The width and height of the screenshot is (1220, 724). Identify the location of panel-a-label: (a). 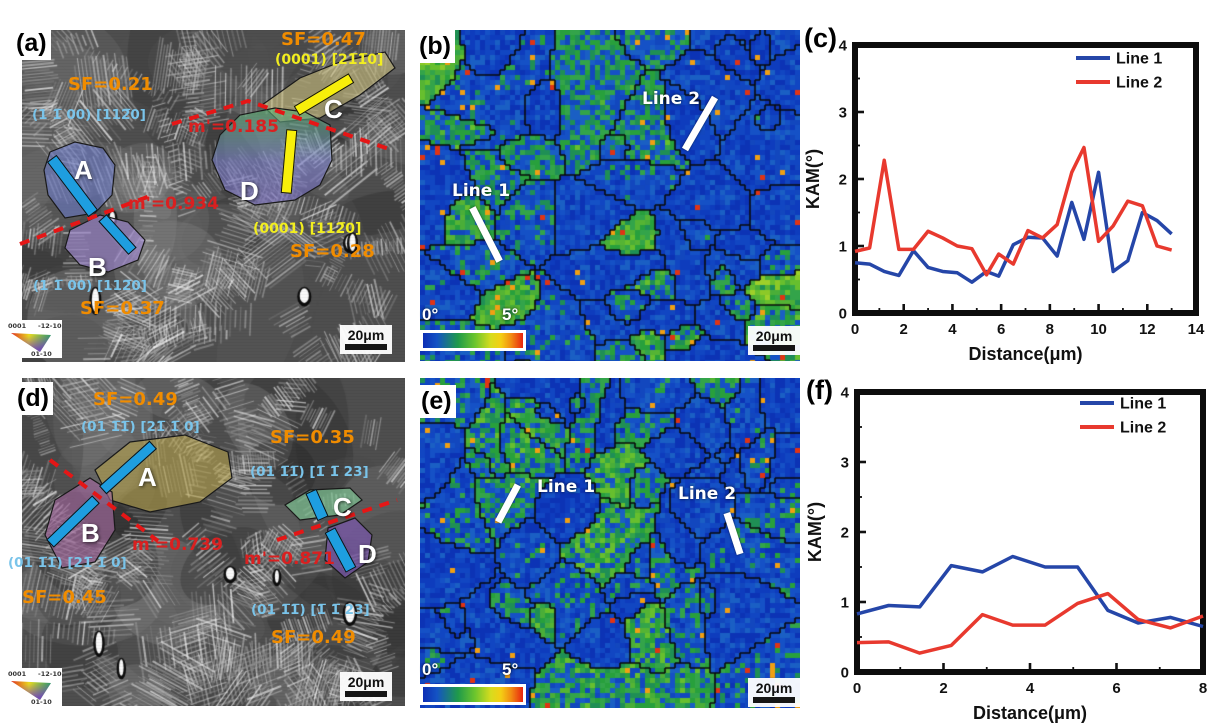
(31, 43).